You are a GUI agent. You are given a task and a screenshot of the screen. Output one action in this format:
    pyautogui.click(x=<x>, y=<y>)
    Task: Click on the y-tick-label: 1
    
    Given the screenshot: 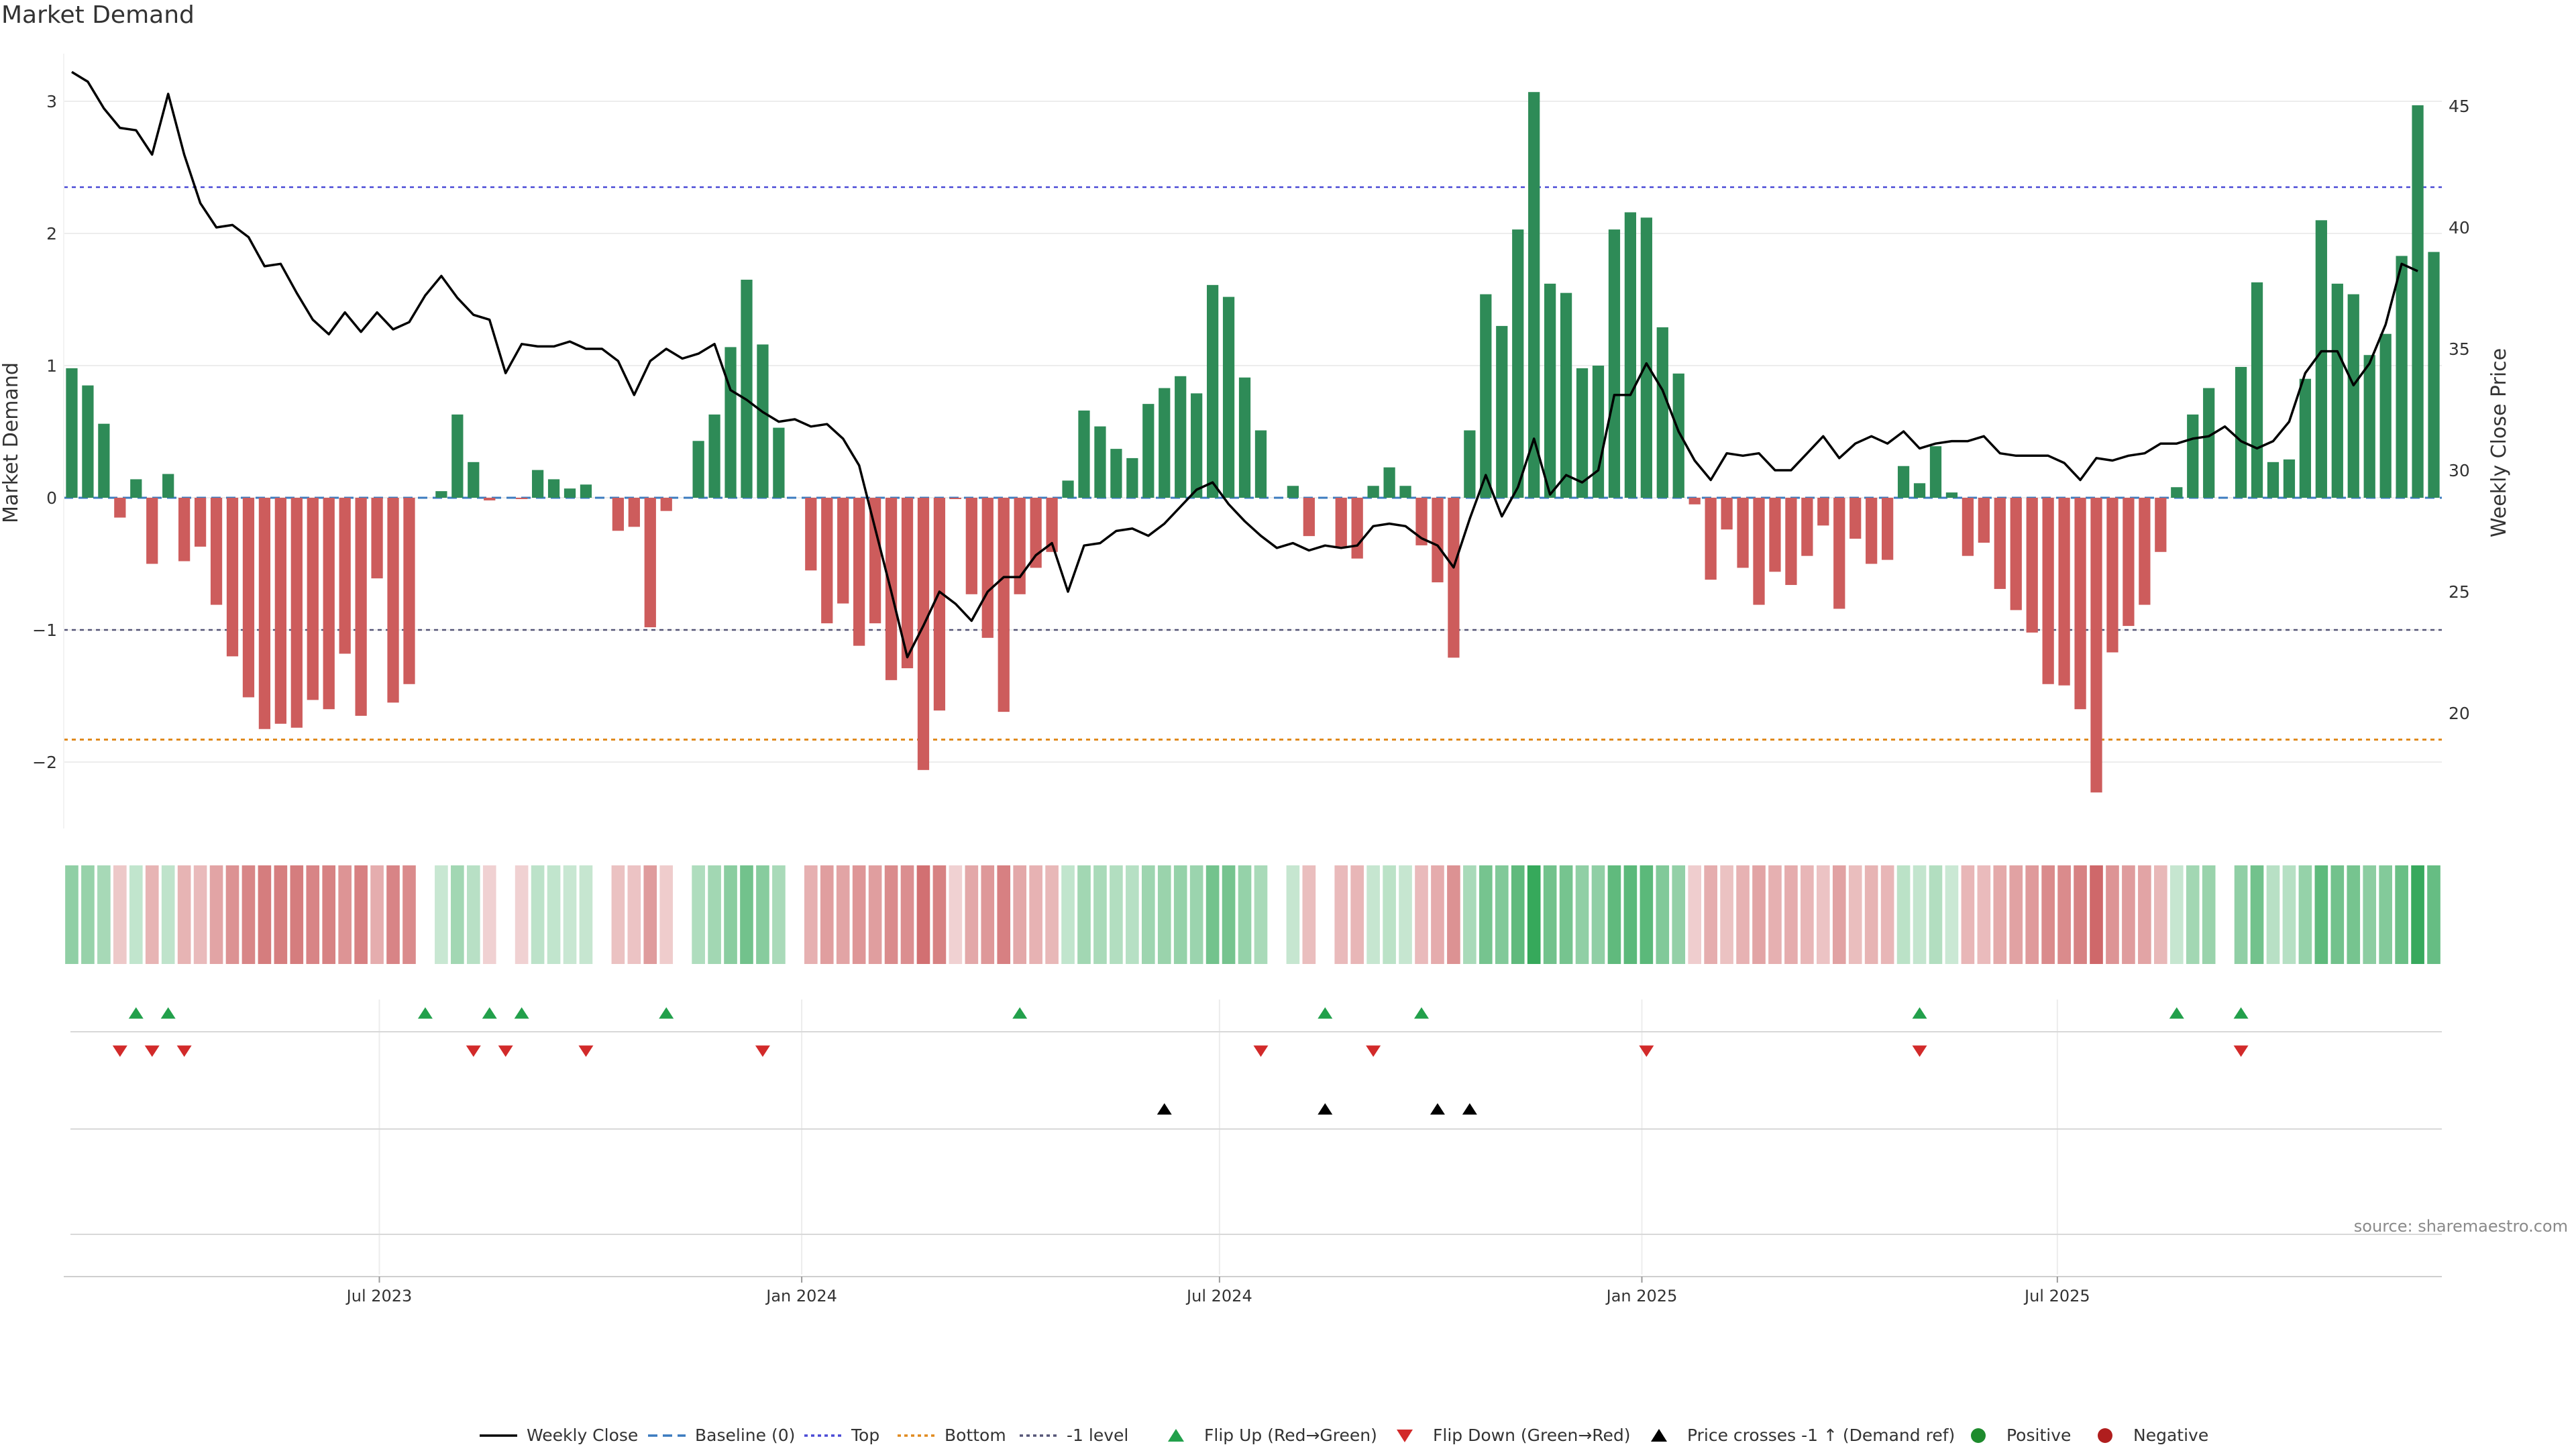 What is the action you would take?
    pyautogui.click(x=51, y=366)
    